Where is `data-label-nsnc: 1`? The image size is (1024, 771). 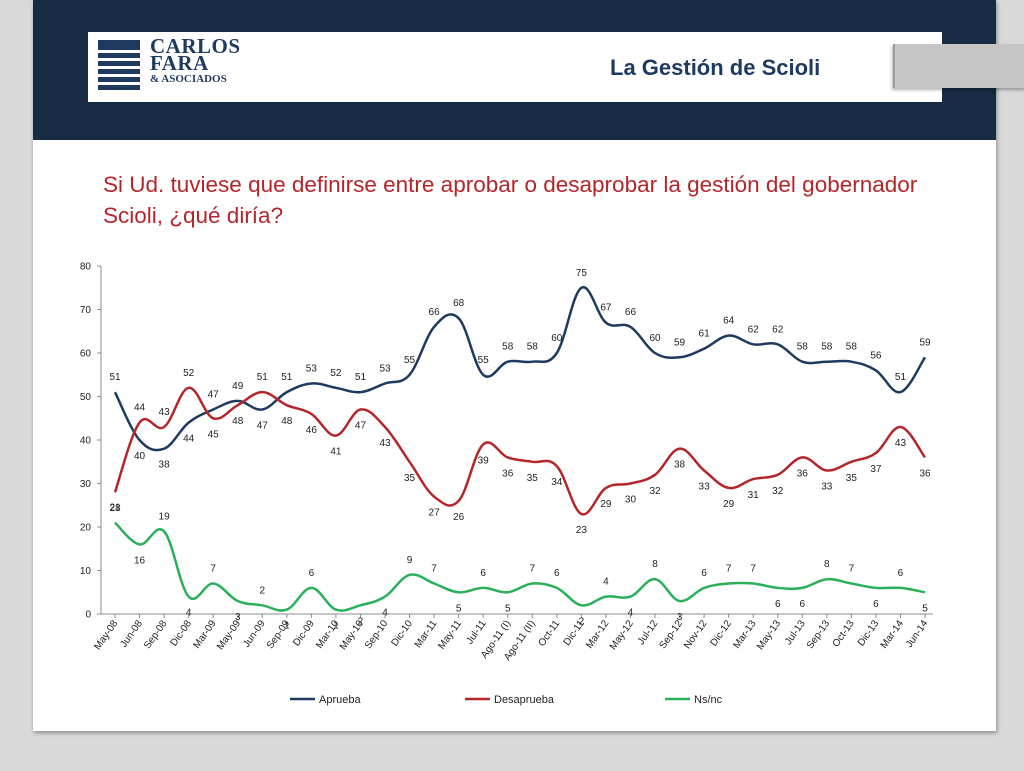
data-label-nsnc: 1 is located at coordinates (336, 626).